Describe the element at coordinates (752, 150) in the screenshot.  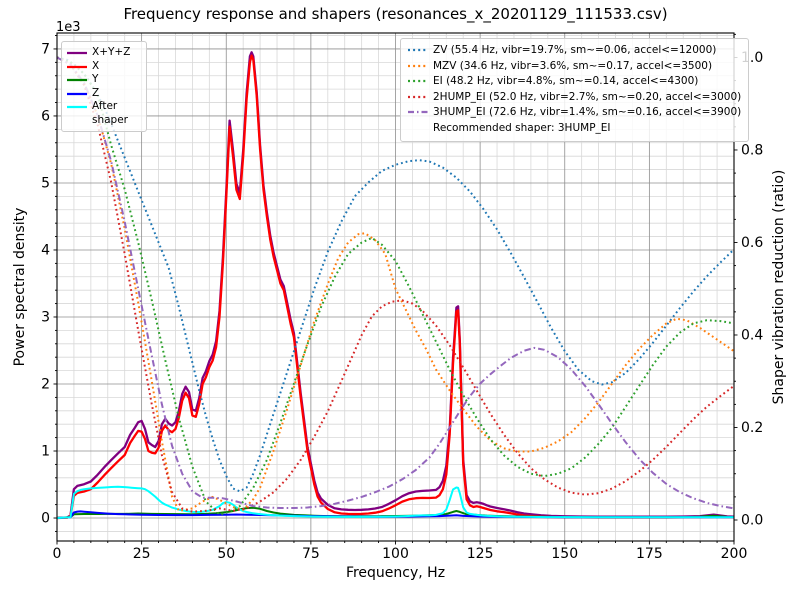
I see `y-right-tick-label: 0.8` at that location.